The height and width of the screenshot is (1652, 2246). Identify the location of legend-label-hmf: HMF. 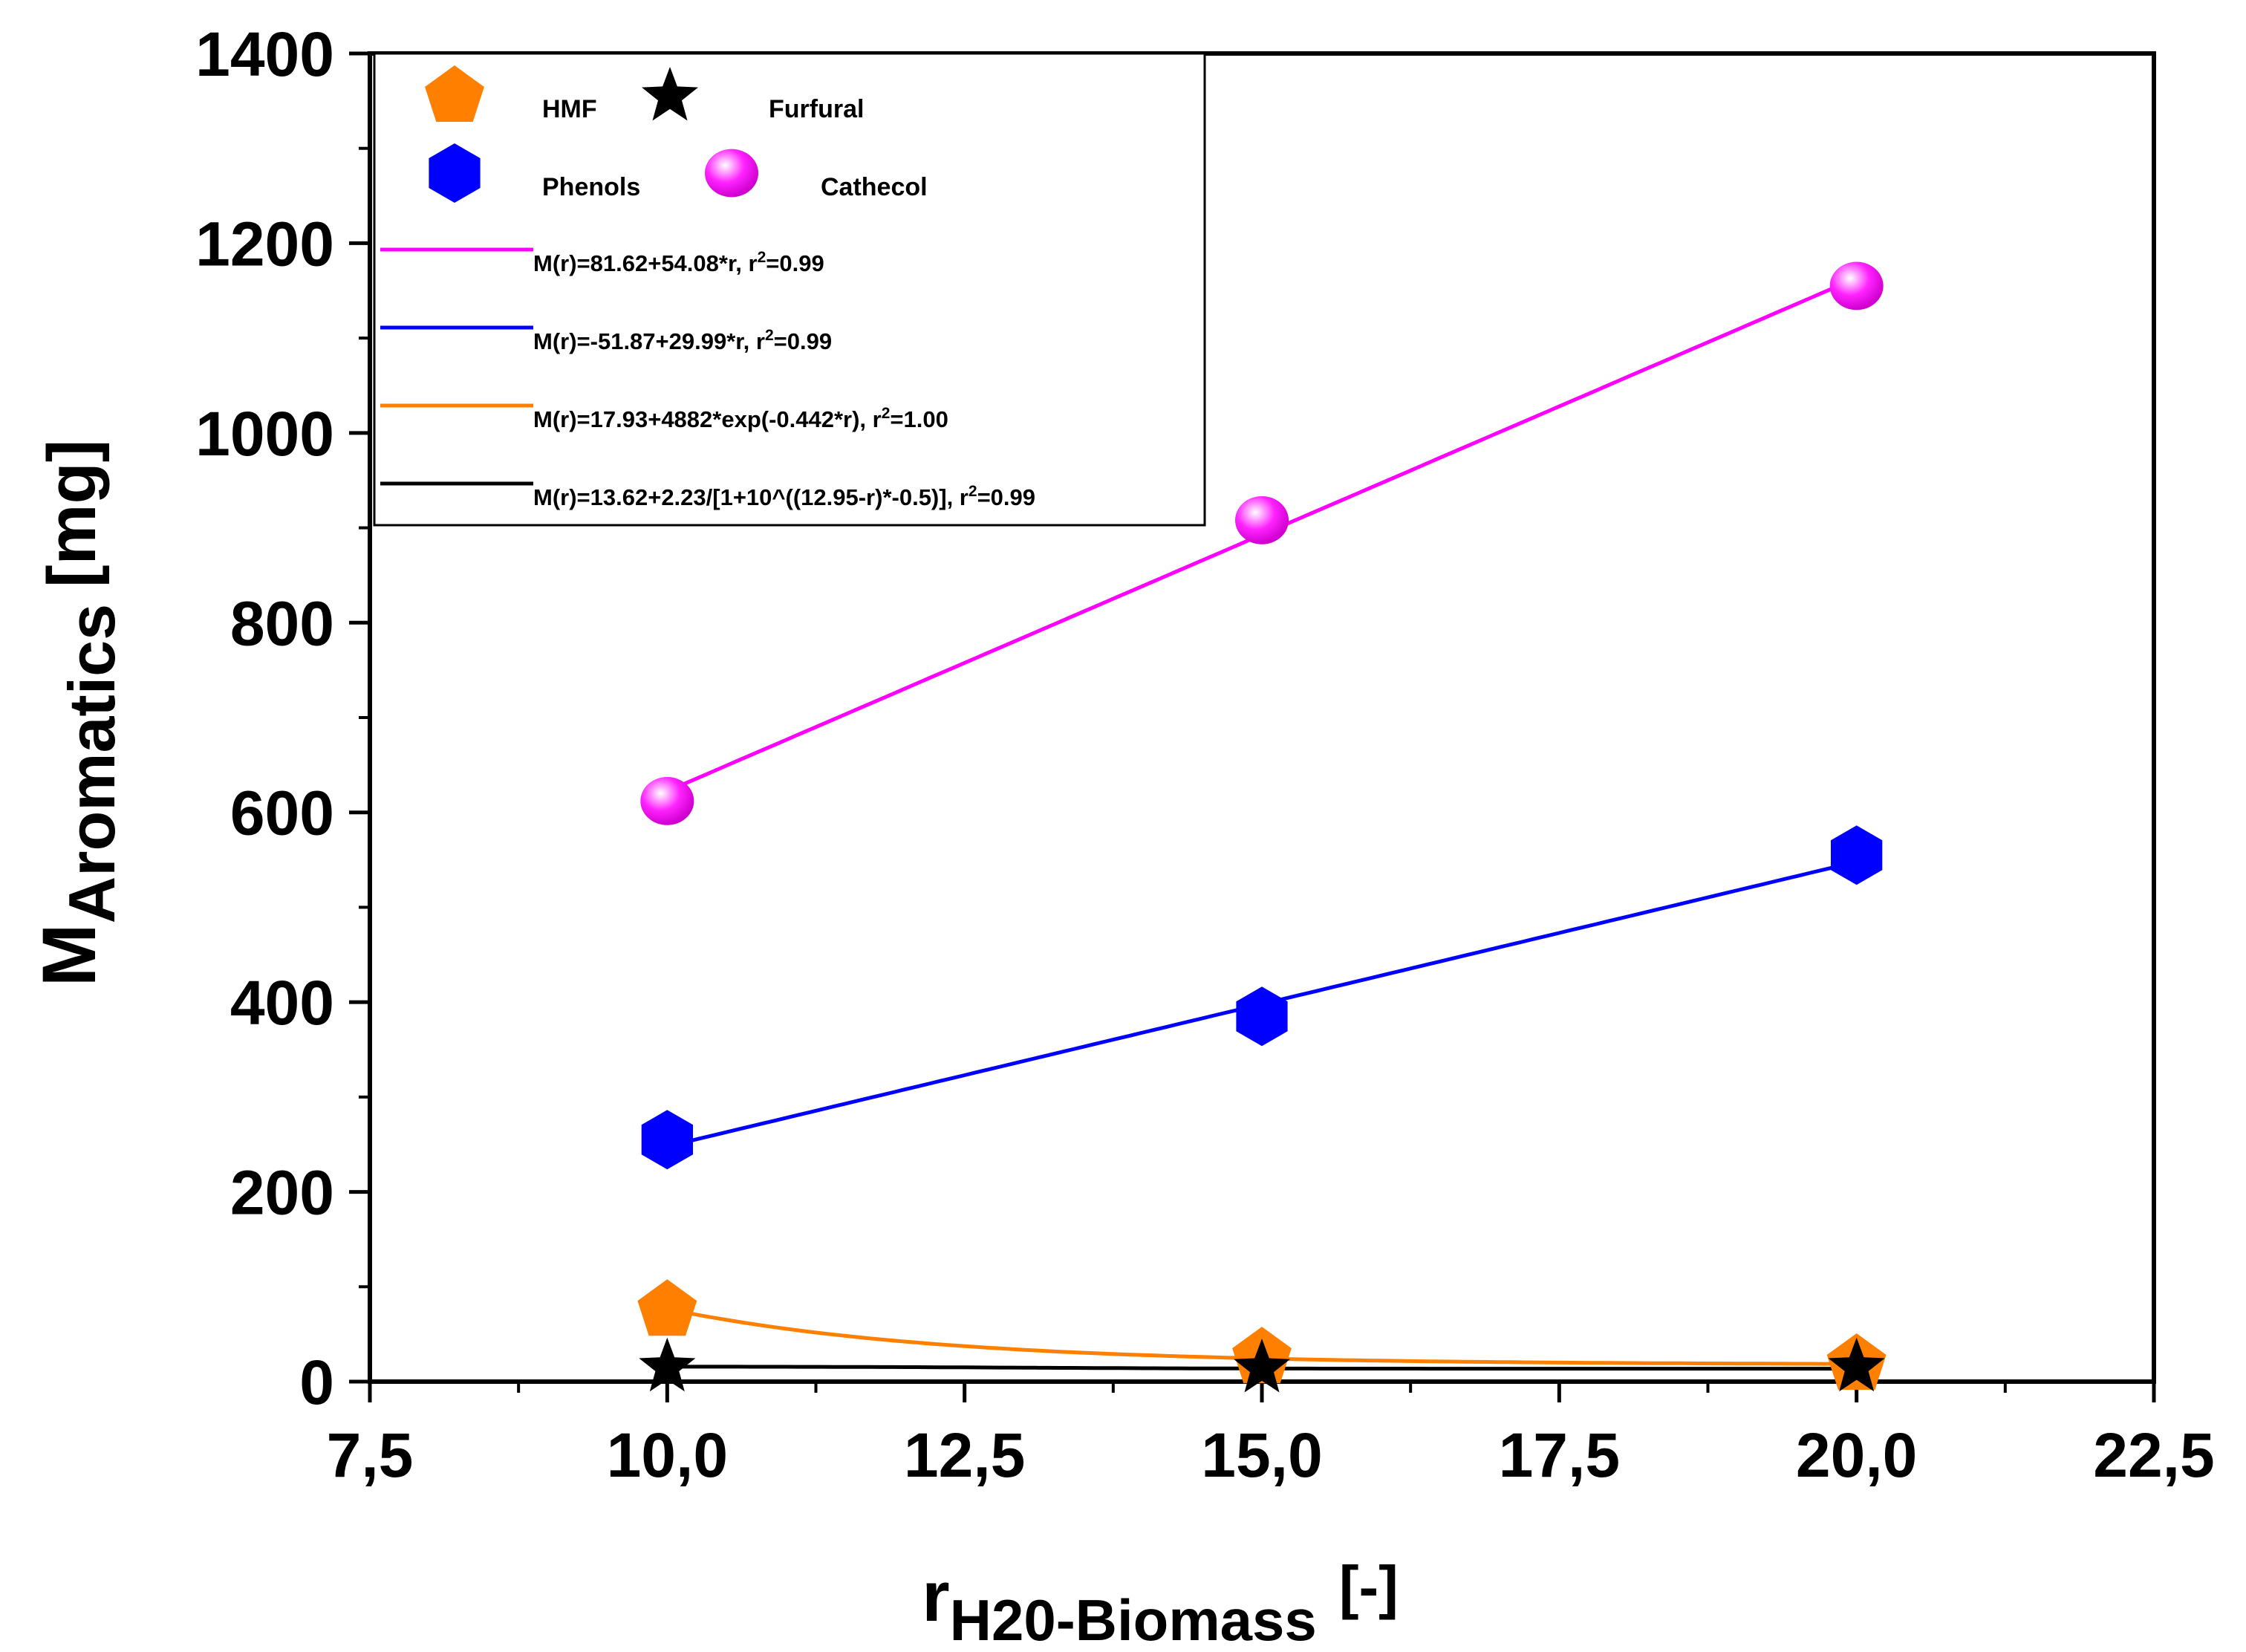
(569, 109).